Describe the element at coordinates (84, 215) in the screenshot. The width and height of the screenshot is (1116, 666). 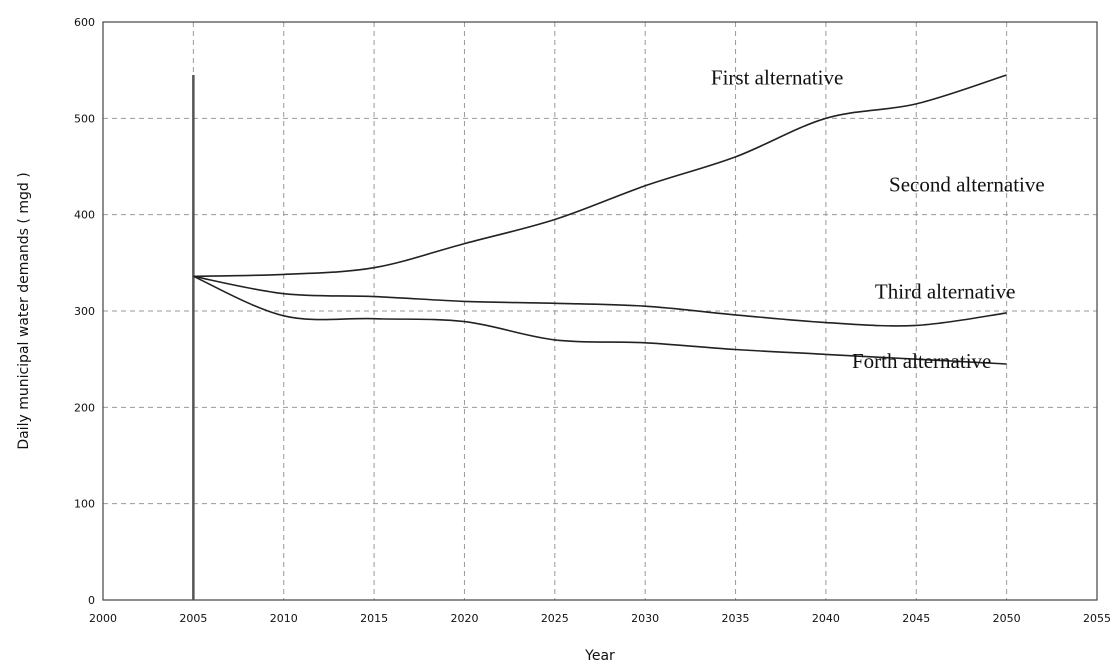
I see `y-tick-label: 400` at that location.